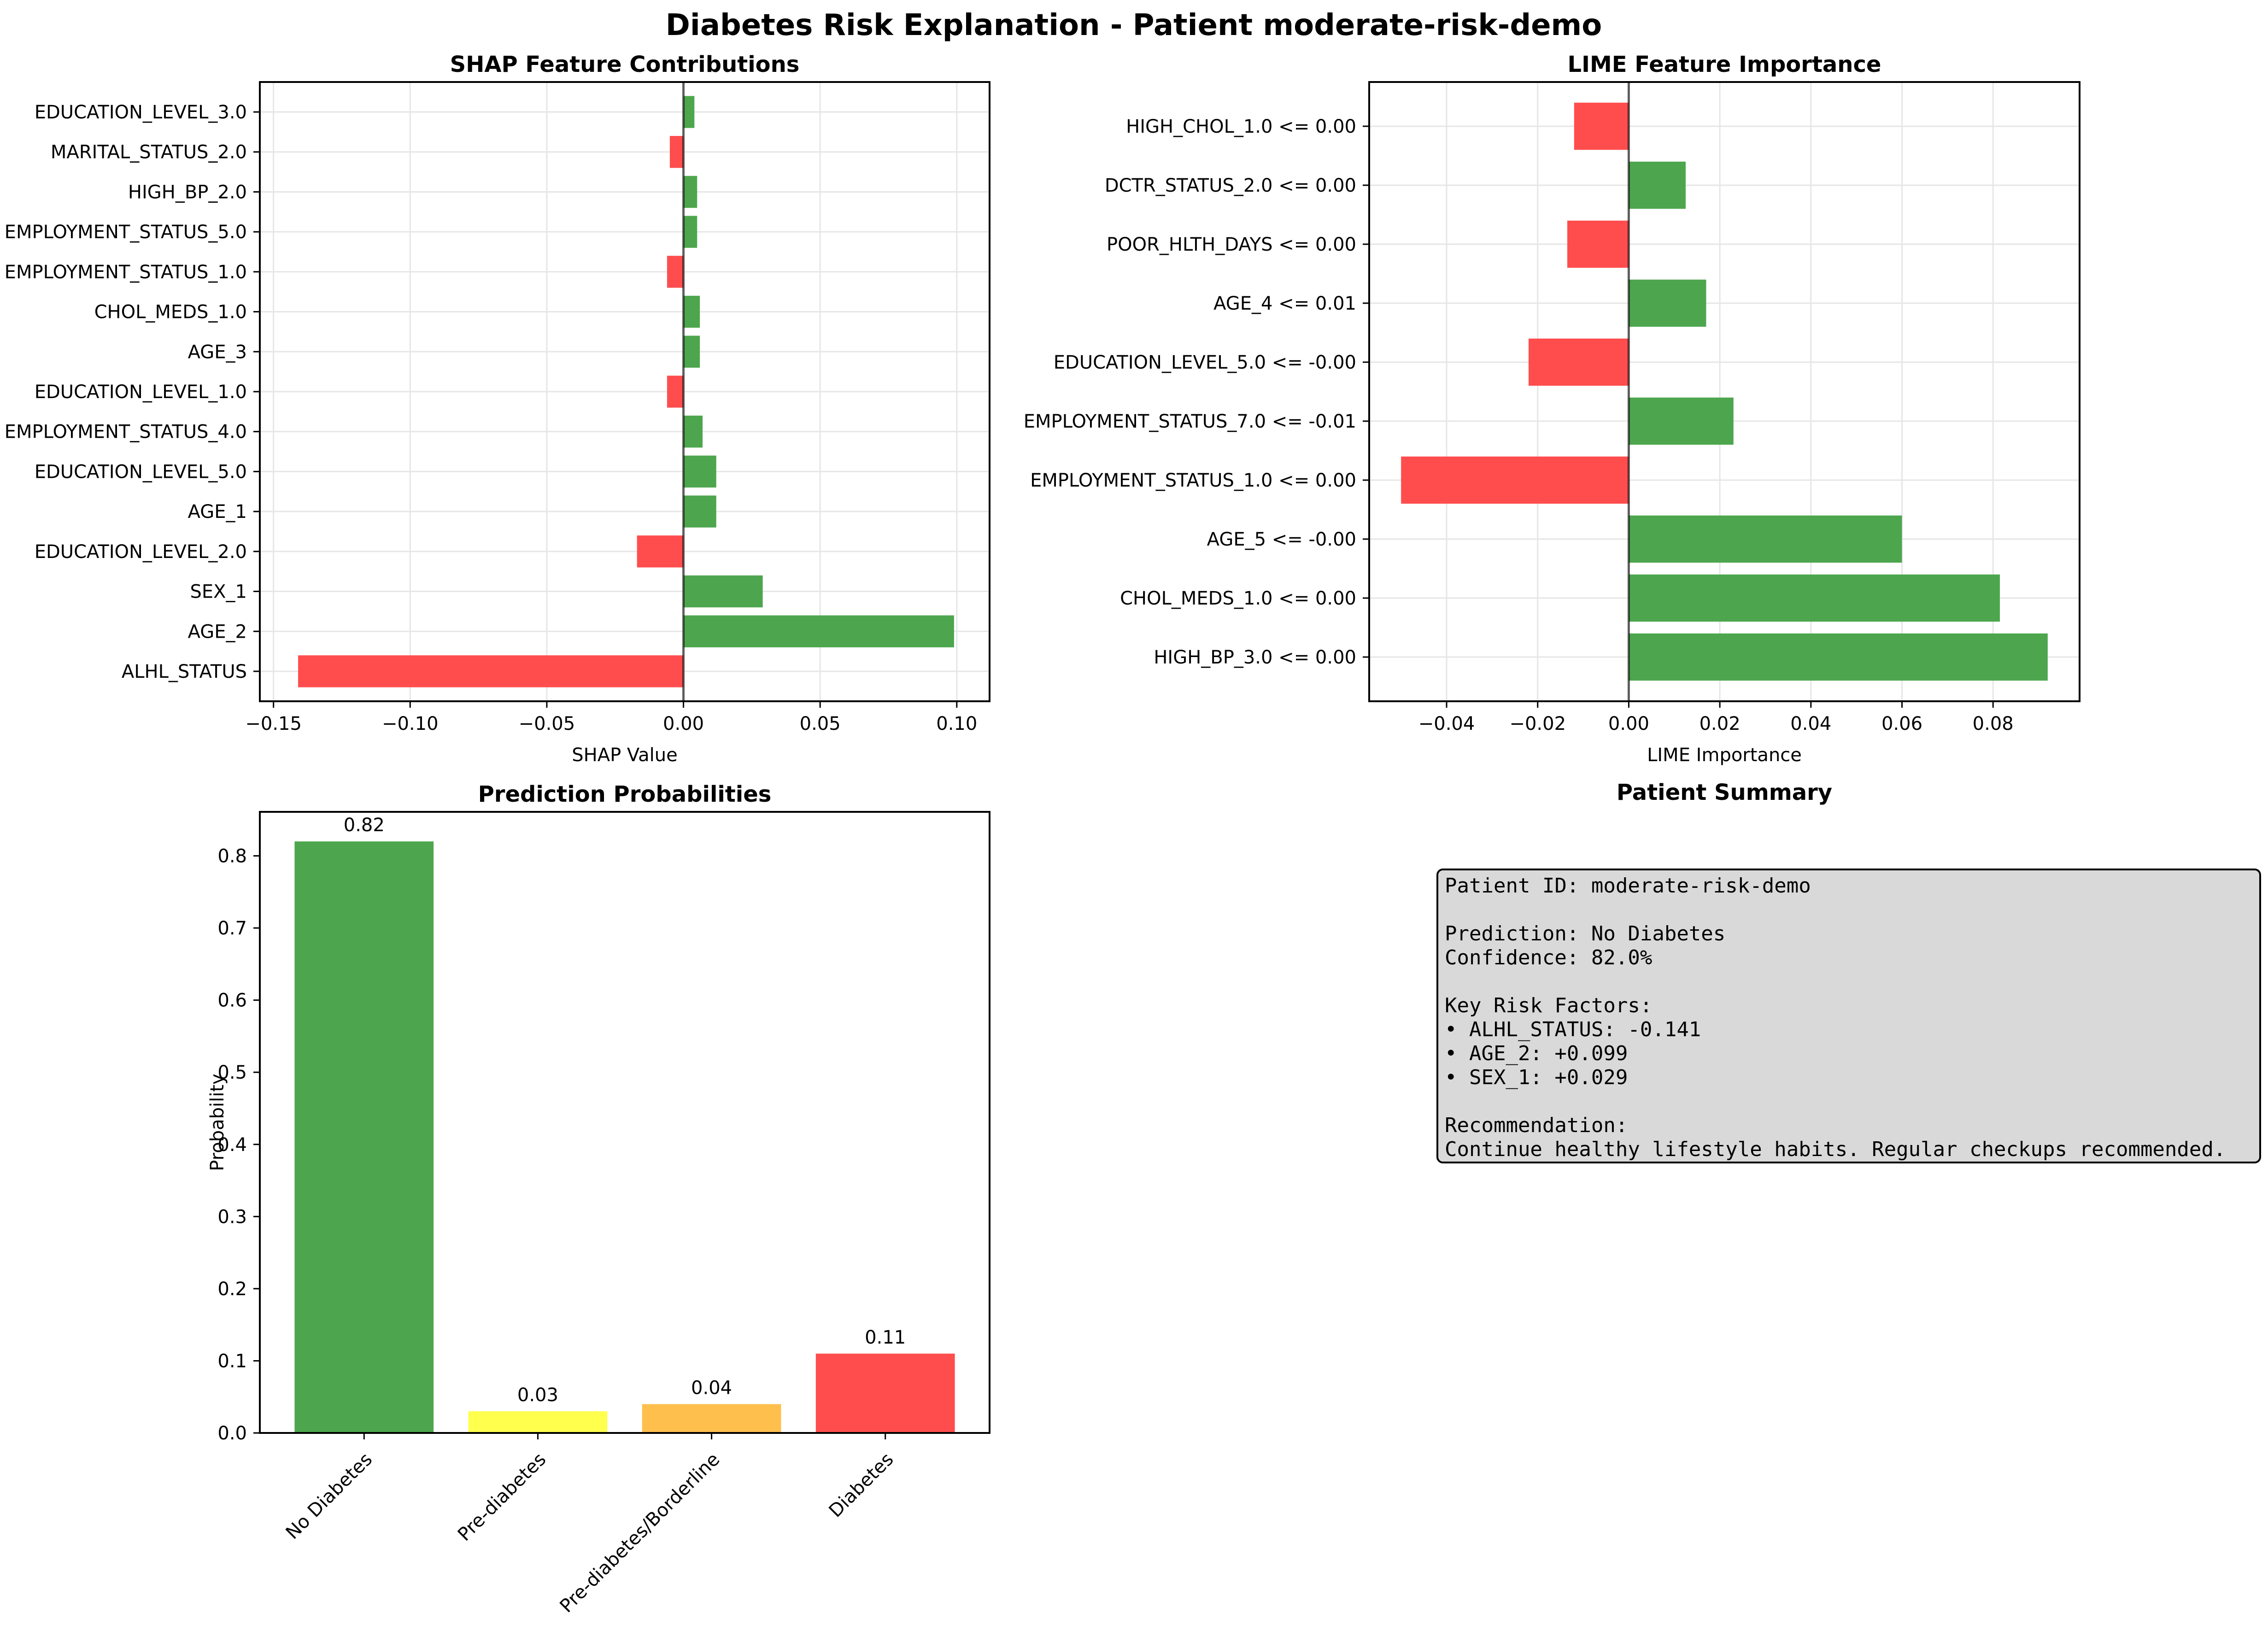 The height and width of the screenshot is (1632, 2268). What do you see at coordinates (1255, 657) in the screenshot?
I see `lime-category-label: HIGH_BP_3.0 <= 0.00` at bounding box center [1255, 657].